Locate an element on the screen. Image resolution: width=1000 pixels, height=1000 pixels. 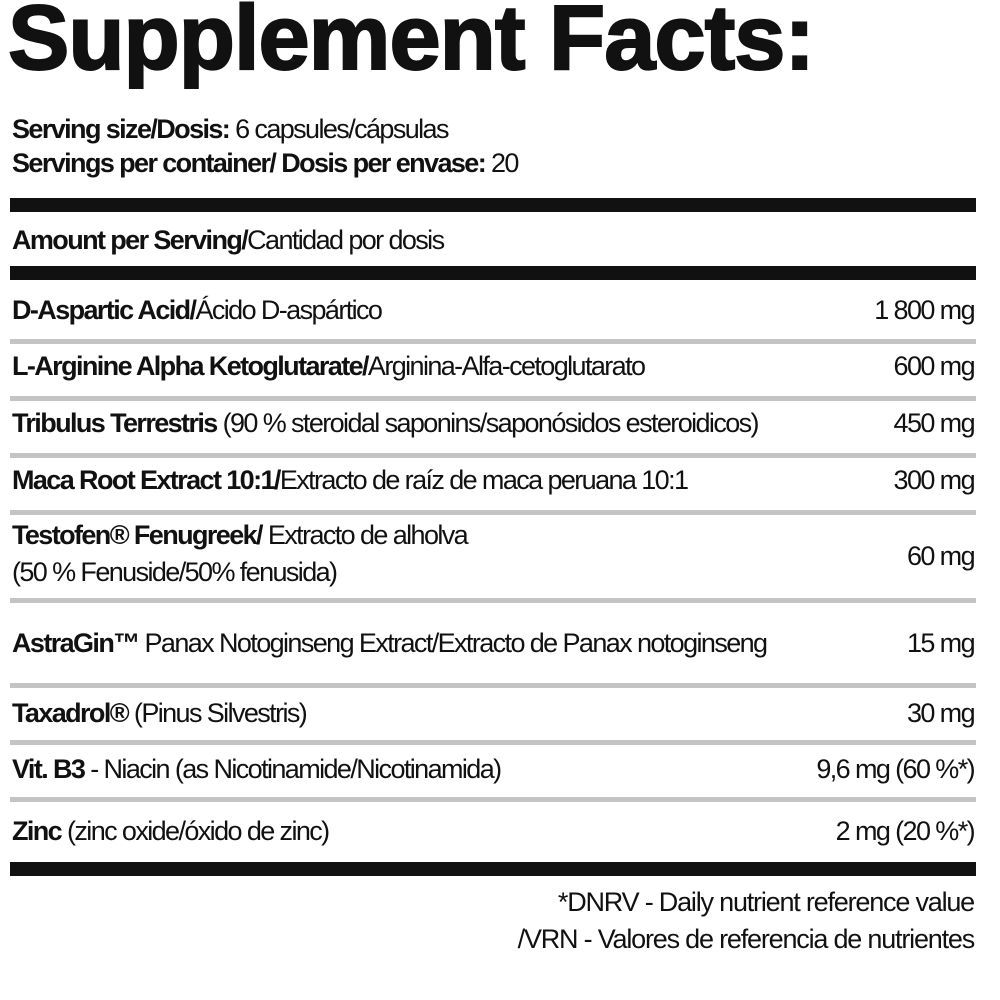
ingredient-name-bold: D-Aspartic Acid/ is located at coordinates (104, 310).